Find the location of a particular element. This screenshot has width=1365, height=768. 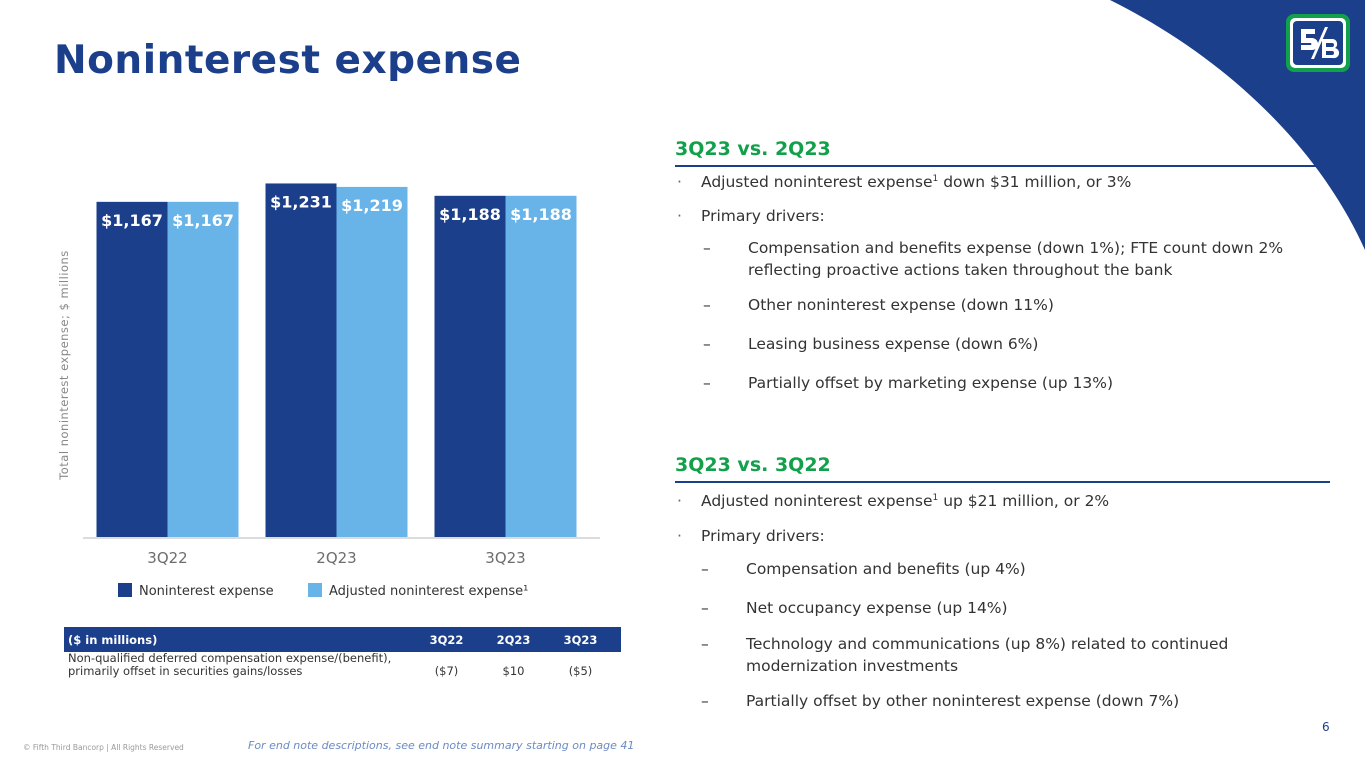

section-title: 3Q23 vs. 2Q23 is located at coordinates (1002, 151).